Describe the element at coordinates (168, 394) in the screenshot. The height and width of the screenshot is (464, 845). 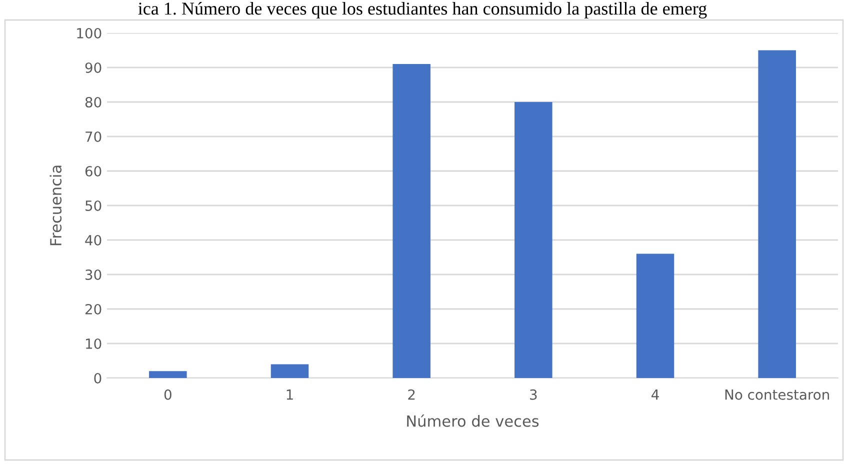
I see `x-tick-label: 0` at that location.